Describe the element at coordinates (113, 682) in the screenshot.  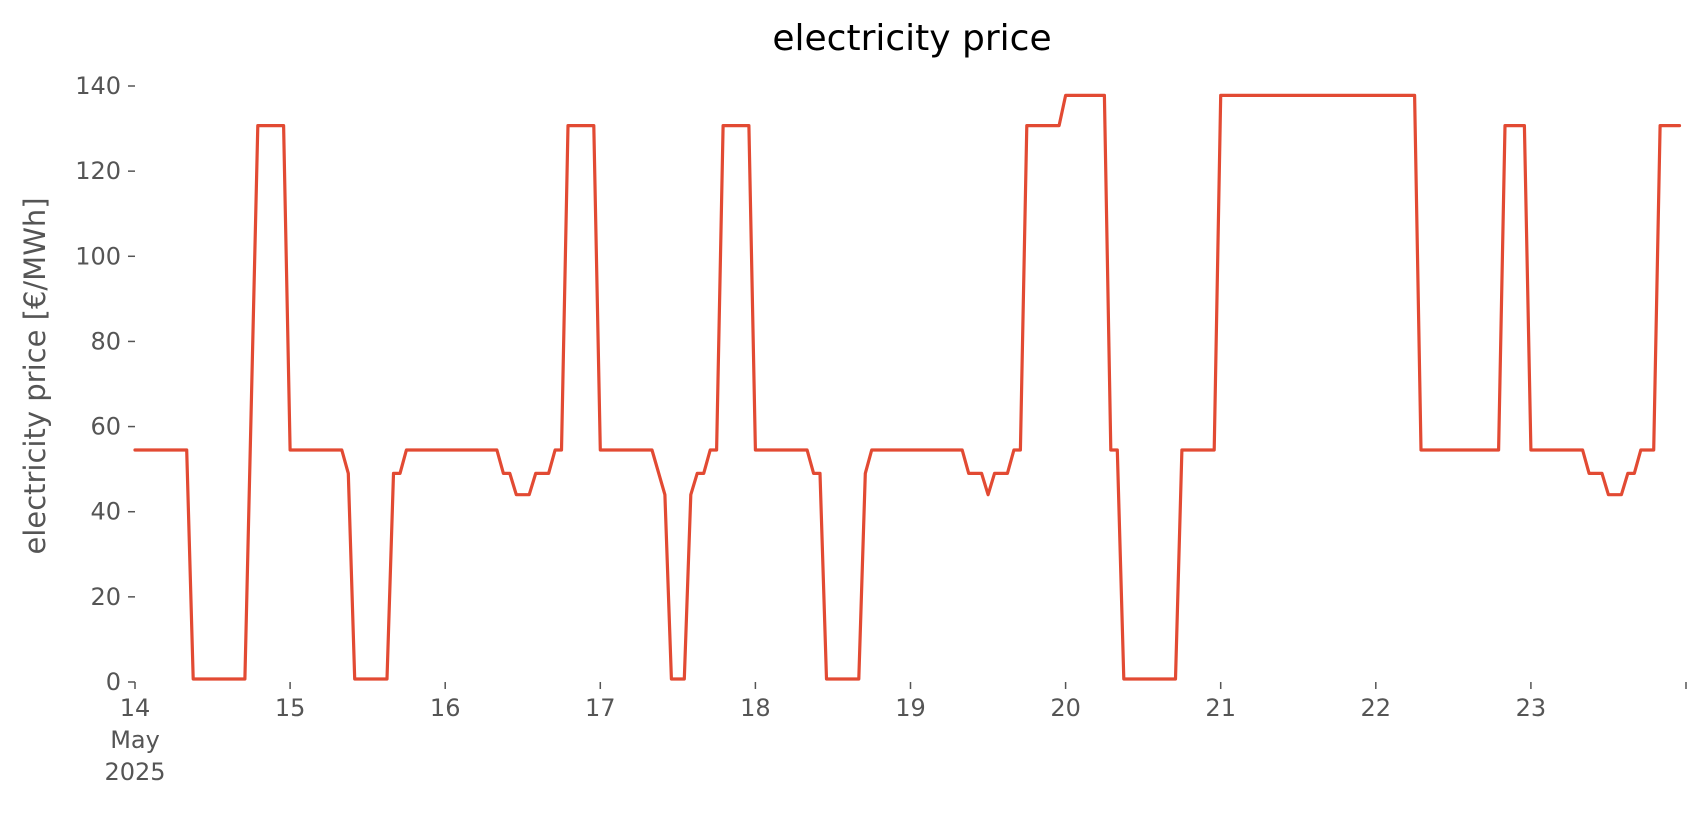
I see `y-tick-label: 0` at that location.